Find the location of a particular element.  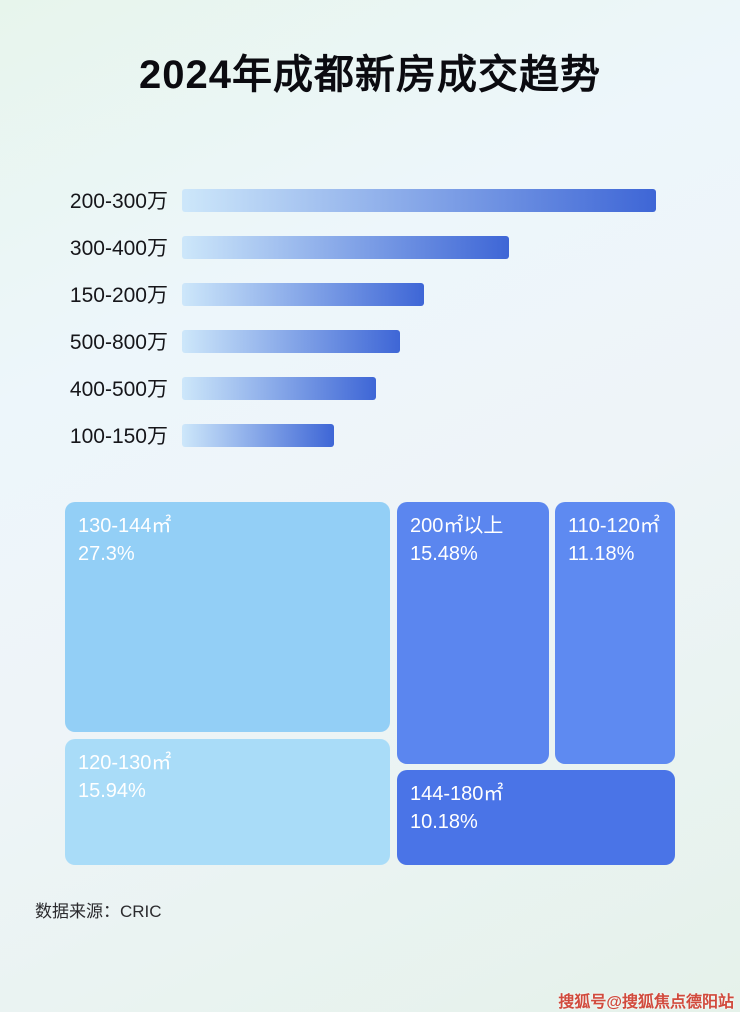

bar-label: 100-150万 is located at coordinates (118, 436).